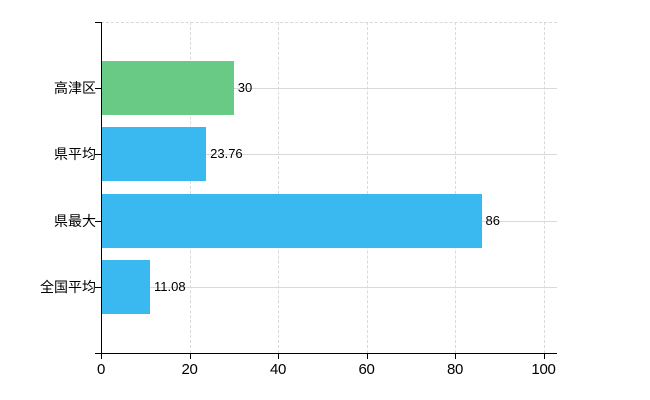  I want to click on x-tick-label: 60, so click(366, 369).